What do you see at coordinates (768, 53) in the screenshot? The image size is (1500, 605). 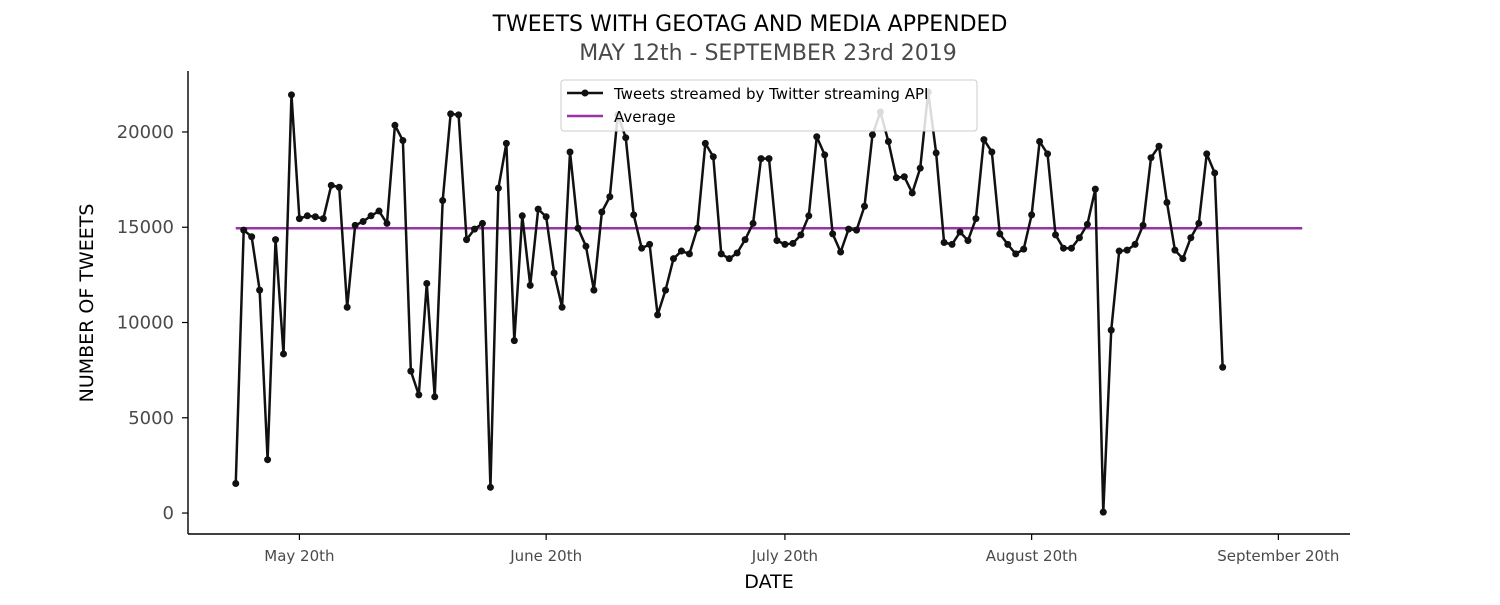 I see `chart-subtitle: MAY 12th - SEPTEMBER 23rd 2019` at bounding box center [768, 53].